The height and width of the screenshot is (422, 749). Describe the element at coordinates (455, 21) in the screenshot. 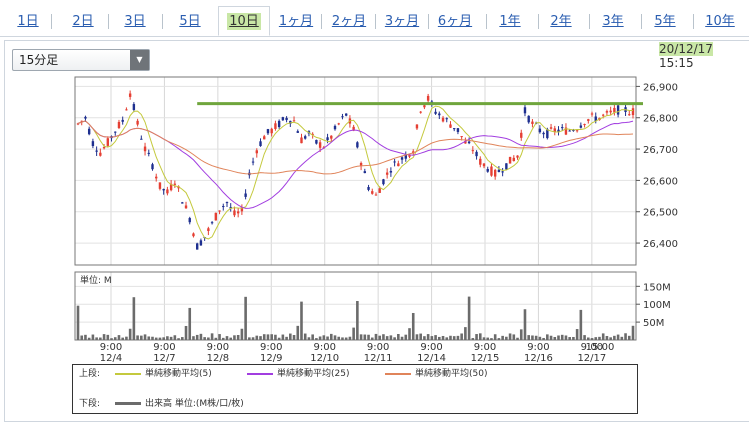

I see `tab-6m: 6ヶ月` at that location.